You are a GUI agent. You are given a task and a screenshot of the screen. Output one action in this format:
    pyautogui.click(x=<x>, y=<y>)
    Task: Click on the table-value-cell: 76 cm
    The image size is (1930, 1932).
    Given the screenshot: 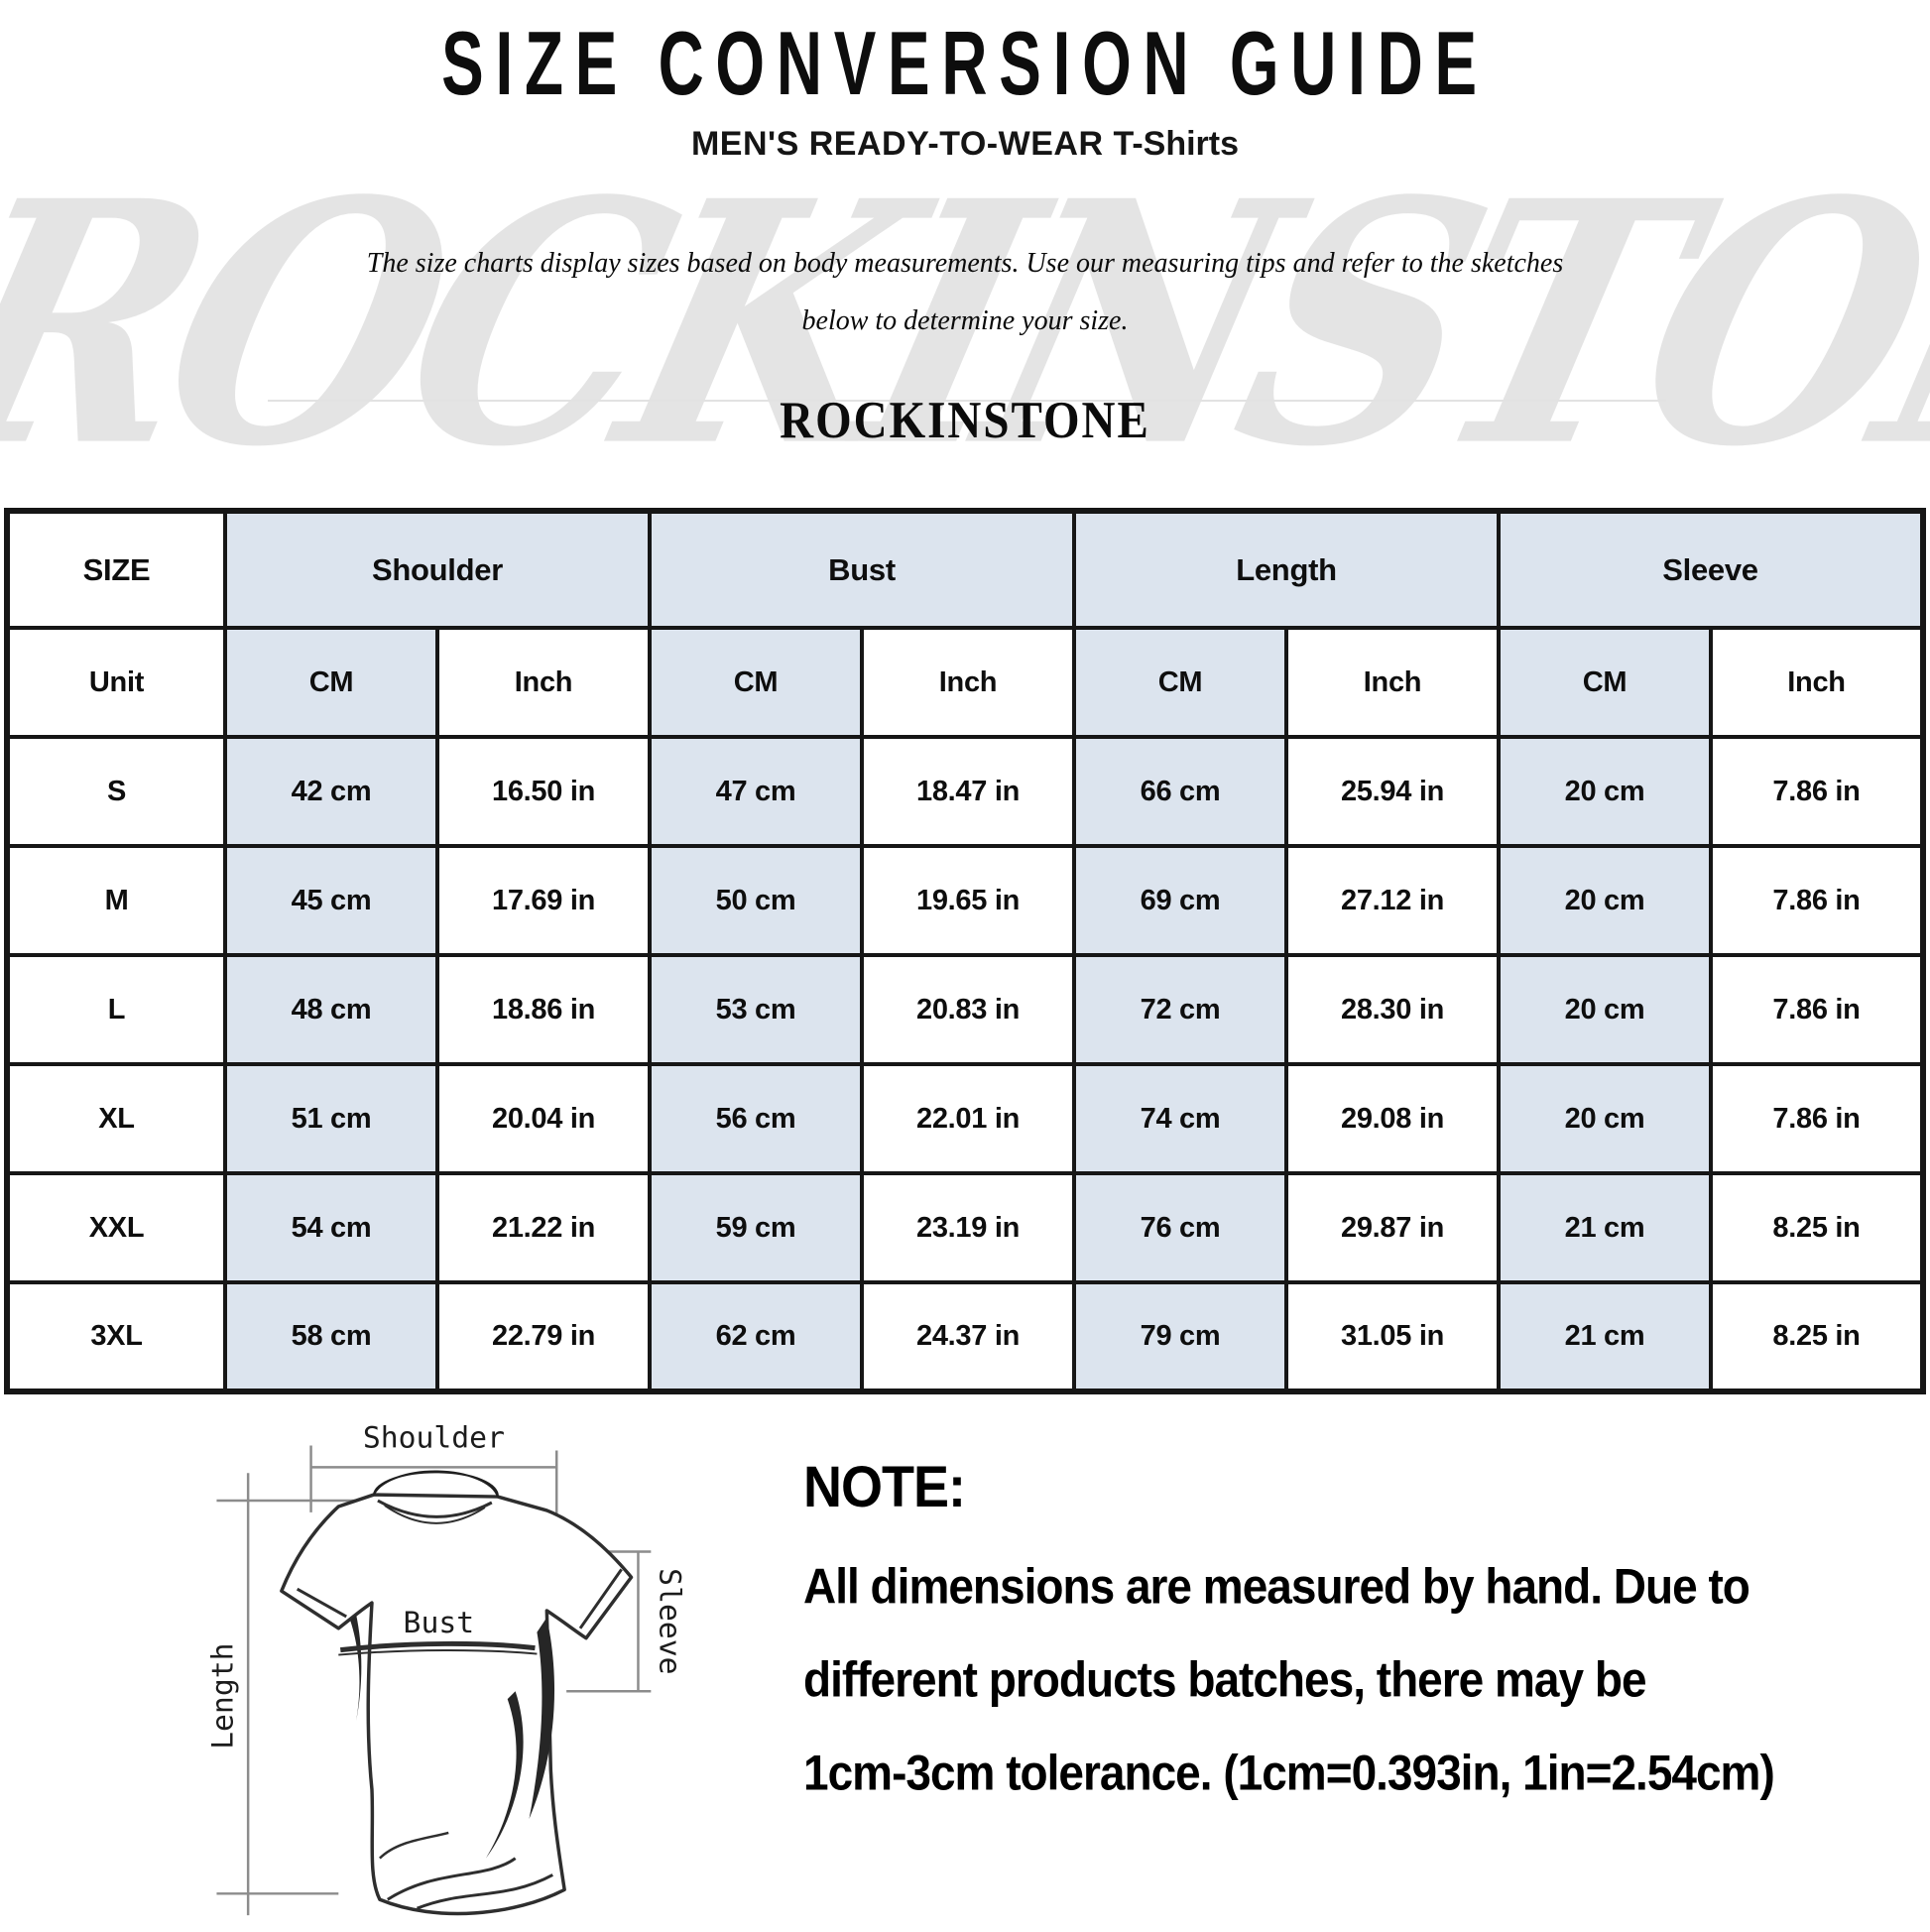 What is the action you would take?
    pyautogui.click(x=1180, y=1227)
    